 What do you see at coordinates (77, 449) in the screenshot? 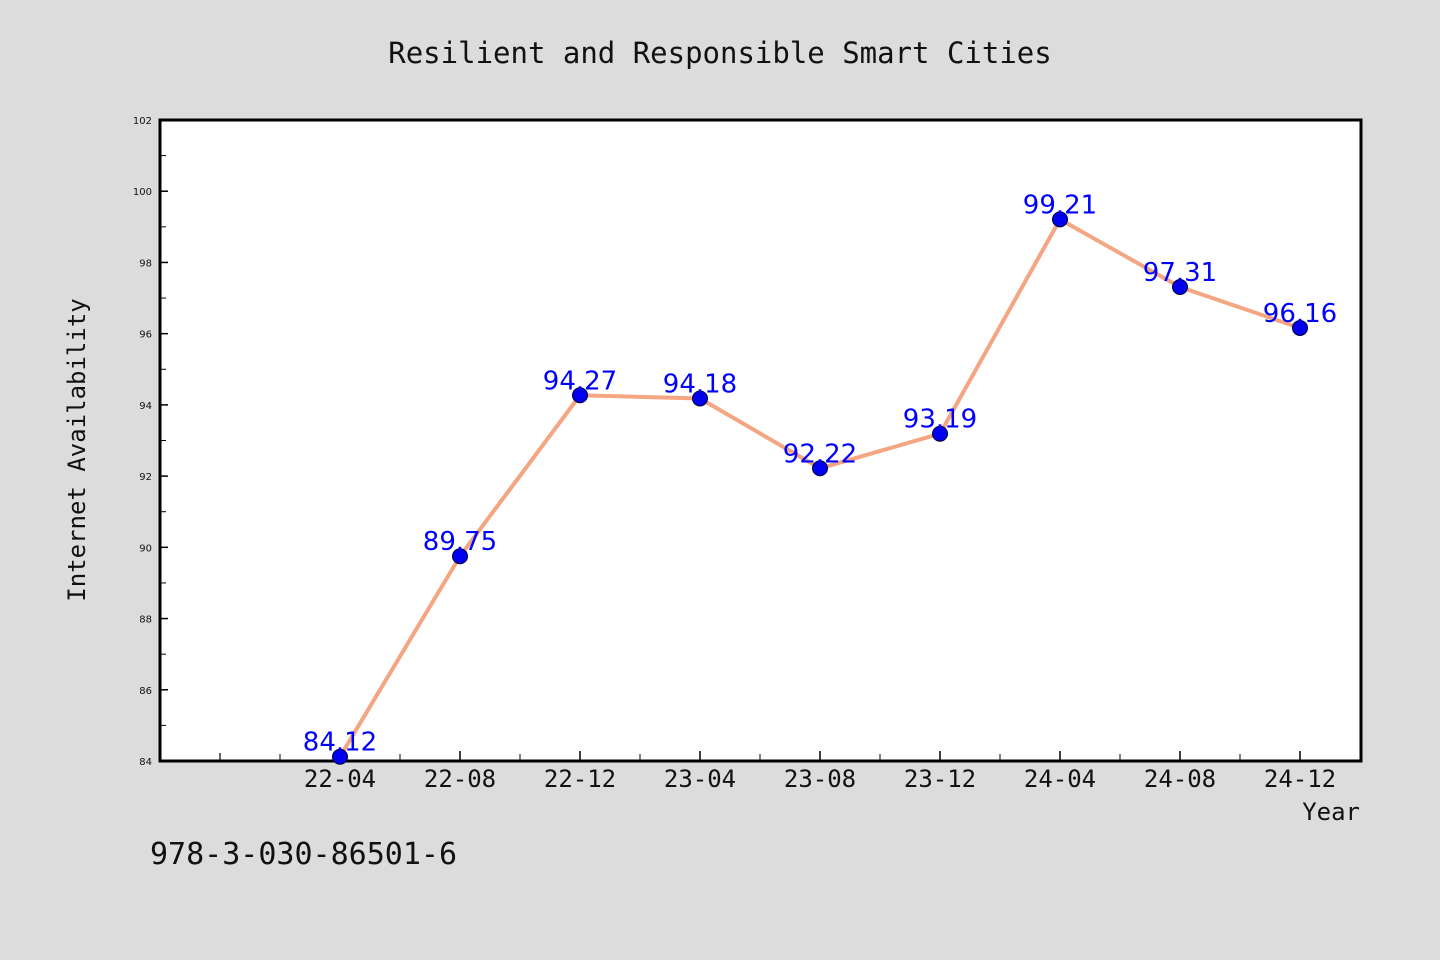
I see `y-axis-label: Internet Availability` at bounding box center [77, 449].